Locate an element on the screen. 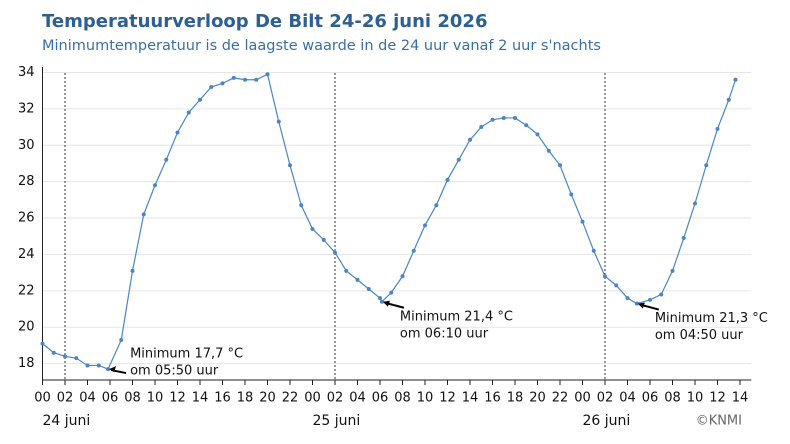 The height and width of the screenshot is (444, 790). day-label: 26 juni is located at coordinates (607, 421).